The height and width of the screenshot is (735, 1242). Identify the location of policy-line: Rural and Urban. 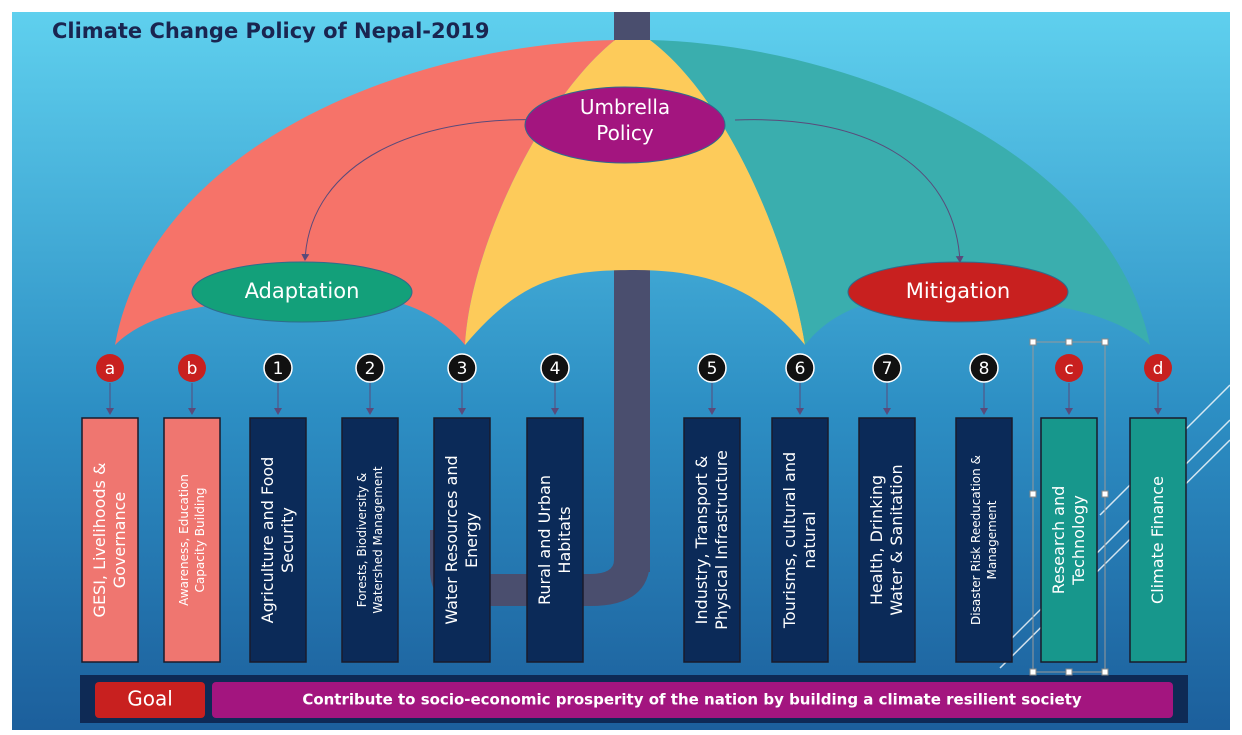
(544, 540).